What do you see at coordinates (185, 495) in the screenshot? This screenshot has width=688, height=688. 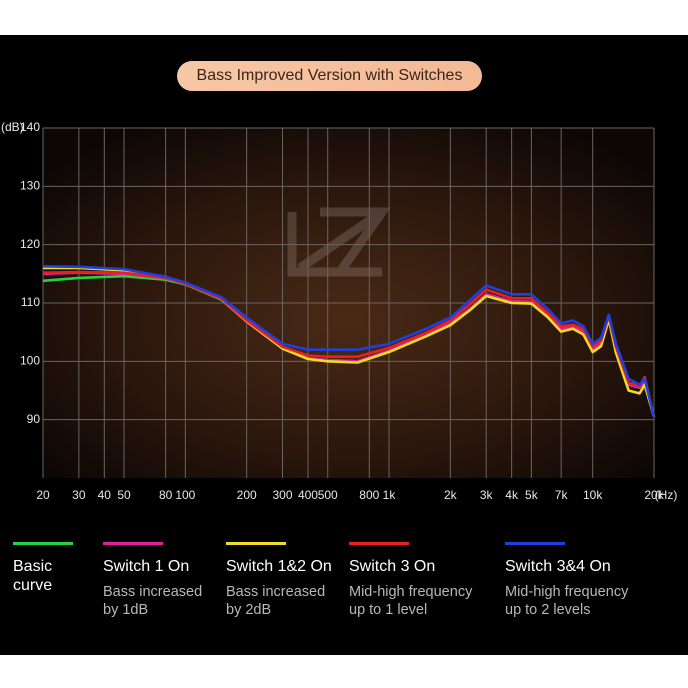 I see `x-tick-label: 100` at bounding box center [185, 495].